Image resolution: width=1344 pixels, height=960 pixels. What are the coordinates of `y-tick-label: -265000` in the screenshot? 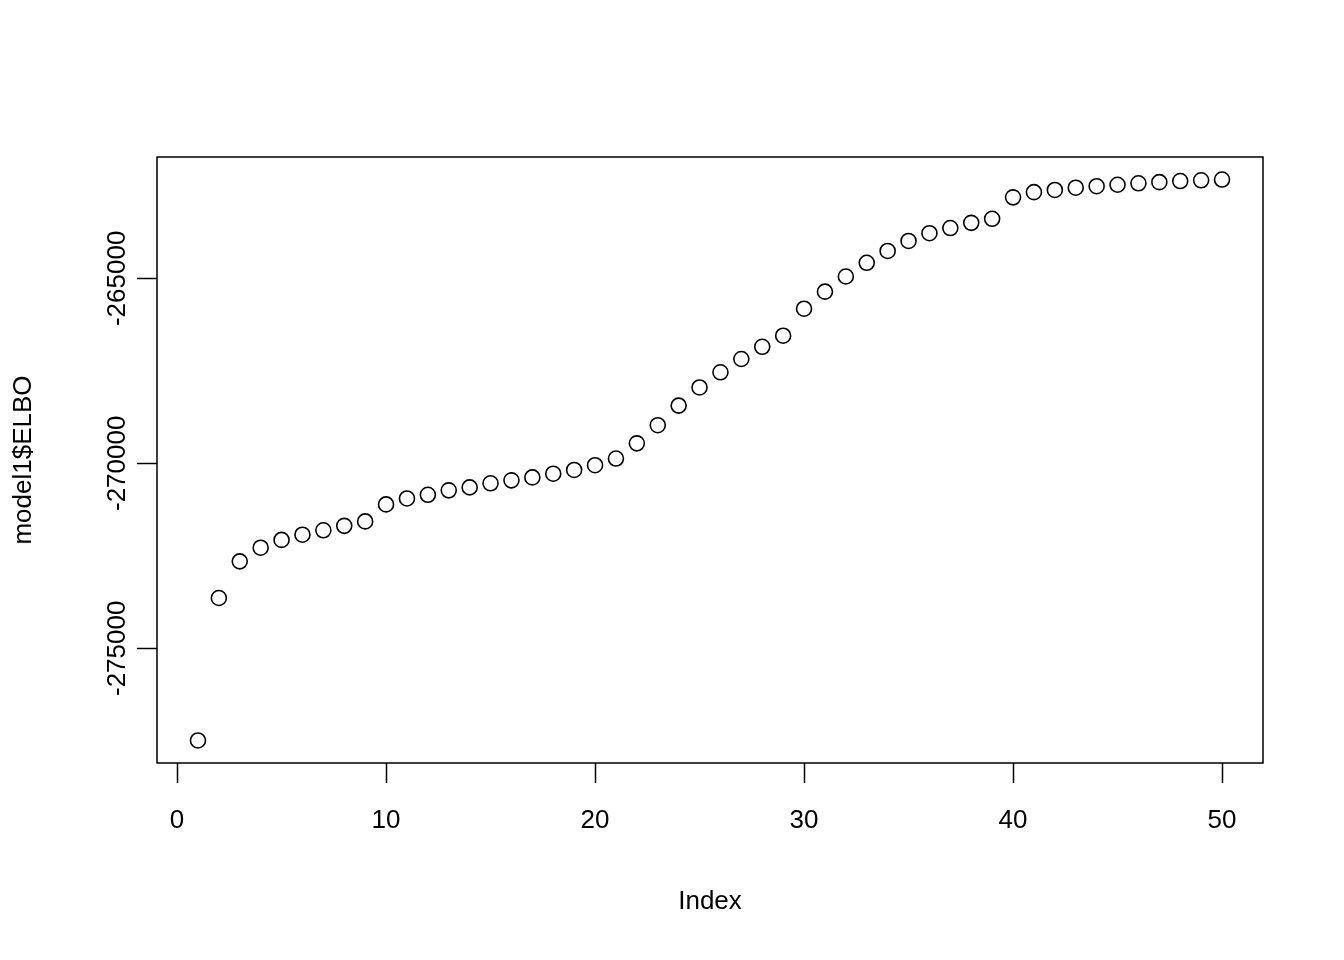 It's located at (116, 278).